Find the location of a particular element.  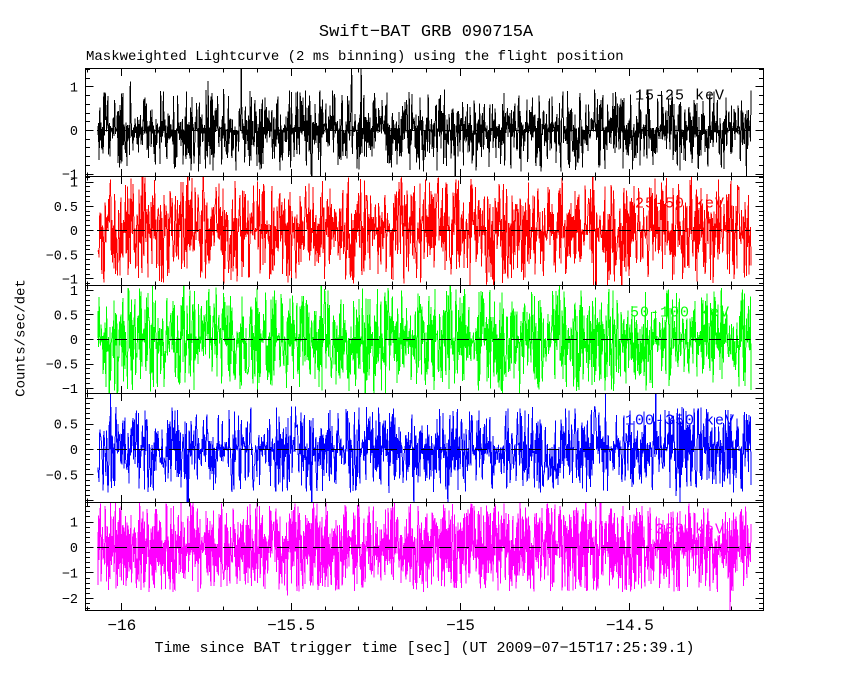

svg-text: −14.5 is located at coordinates (630, 626).